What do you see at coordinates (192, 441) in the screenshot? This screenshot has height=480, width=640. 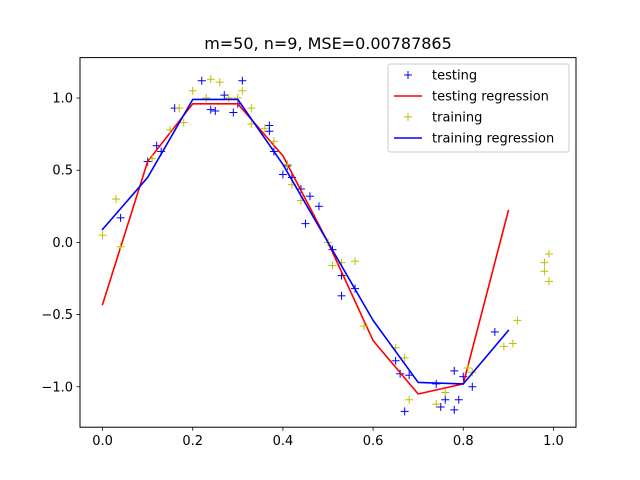 I see `x-tick-label: 0.2` at bounding box center [192, 441].